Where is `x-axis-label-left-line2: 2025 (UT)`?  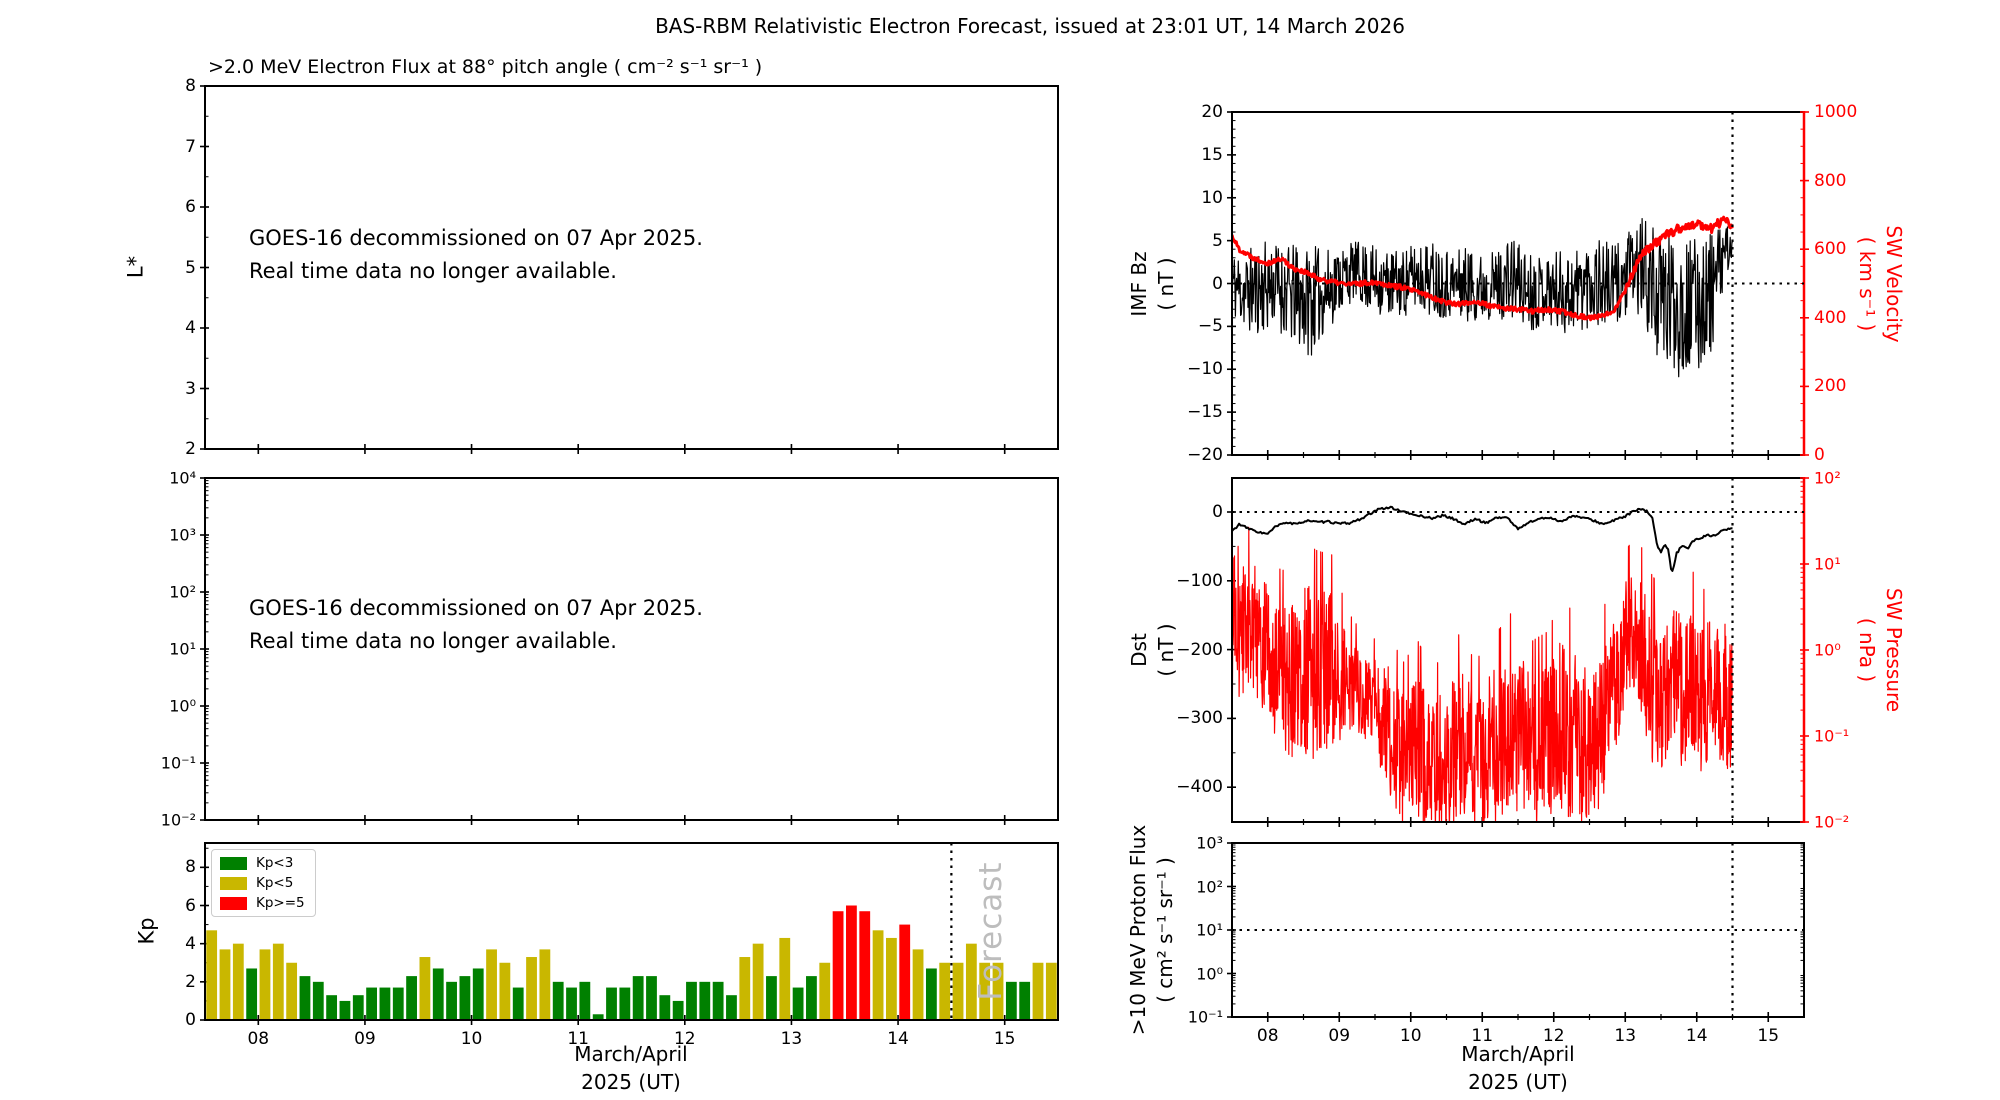 x-axis-label-left-line2: 2025 (UT) is located at coordinates (631, 1082).